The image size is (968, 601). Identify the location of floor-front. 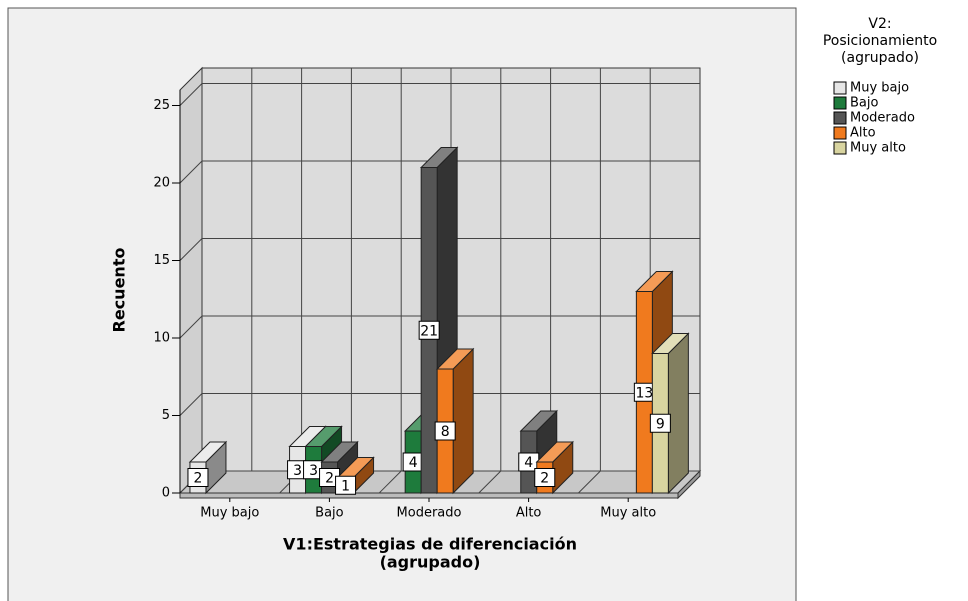
(429, 495).